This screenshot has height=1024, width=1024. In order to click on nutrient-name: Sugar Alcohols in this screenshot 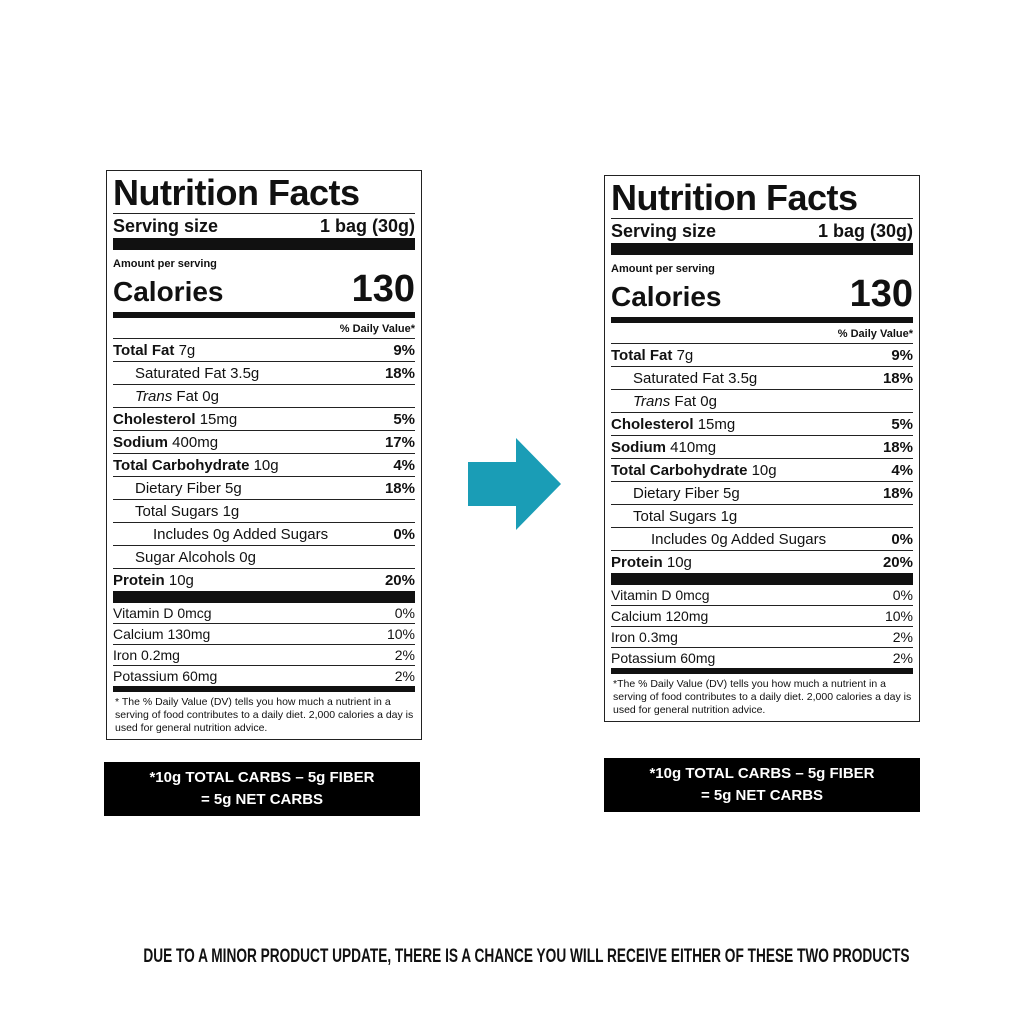, I will do `click(185, 557)`.